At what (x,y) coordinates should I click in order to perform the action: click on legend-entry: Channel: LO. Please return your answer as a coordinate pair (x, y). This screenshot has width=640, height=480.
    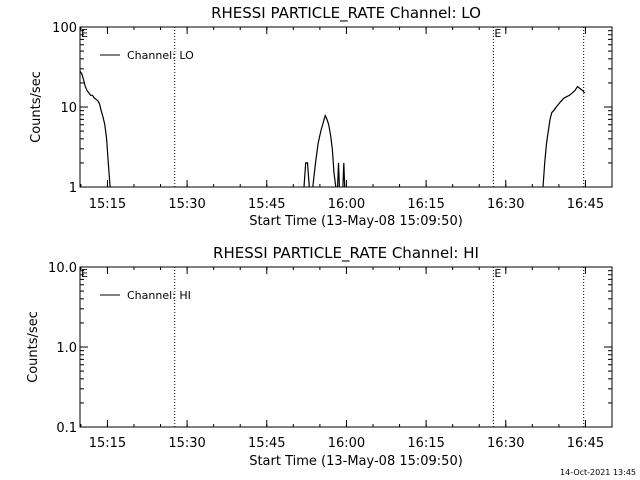
    Looking at the image, I should click on (160, 55).